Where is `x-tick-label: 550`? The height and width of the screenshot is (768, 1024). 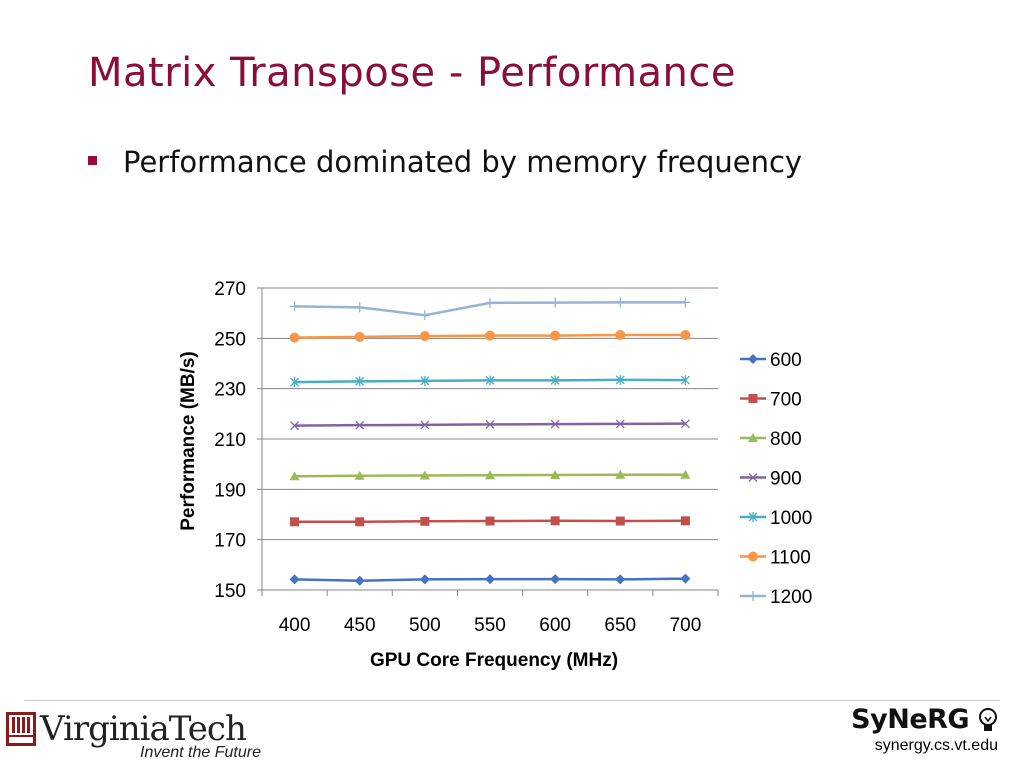
x-tick-label: 550 is located at coordinates (490, 625).